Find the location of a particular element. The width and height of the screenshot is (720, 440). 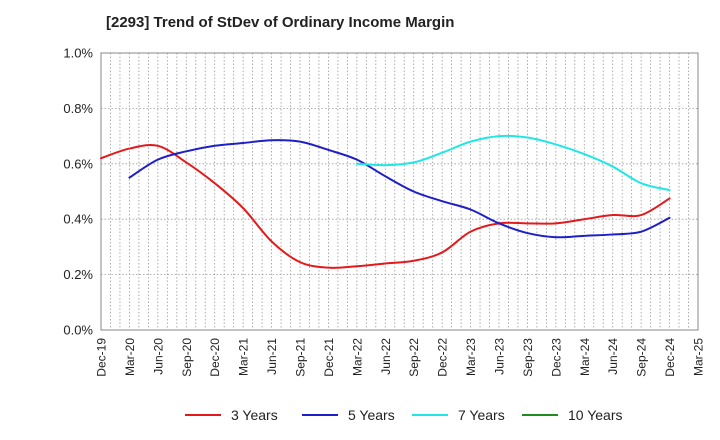

legend-item-5-years: 5 Years is located at coordinates (348, 415).